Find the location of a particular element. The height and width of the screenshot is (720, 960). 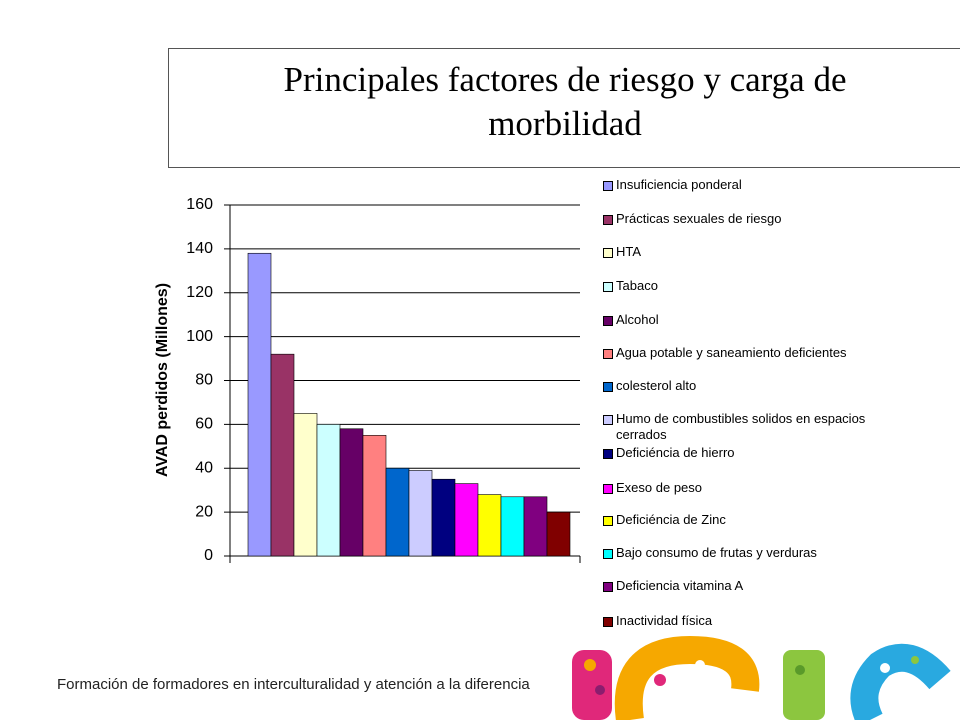

legend-entry: Deficiéncia de Zinc is located at coordinates (753, 520).